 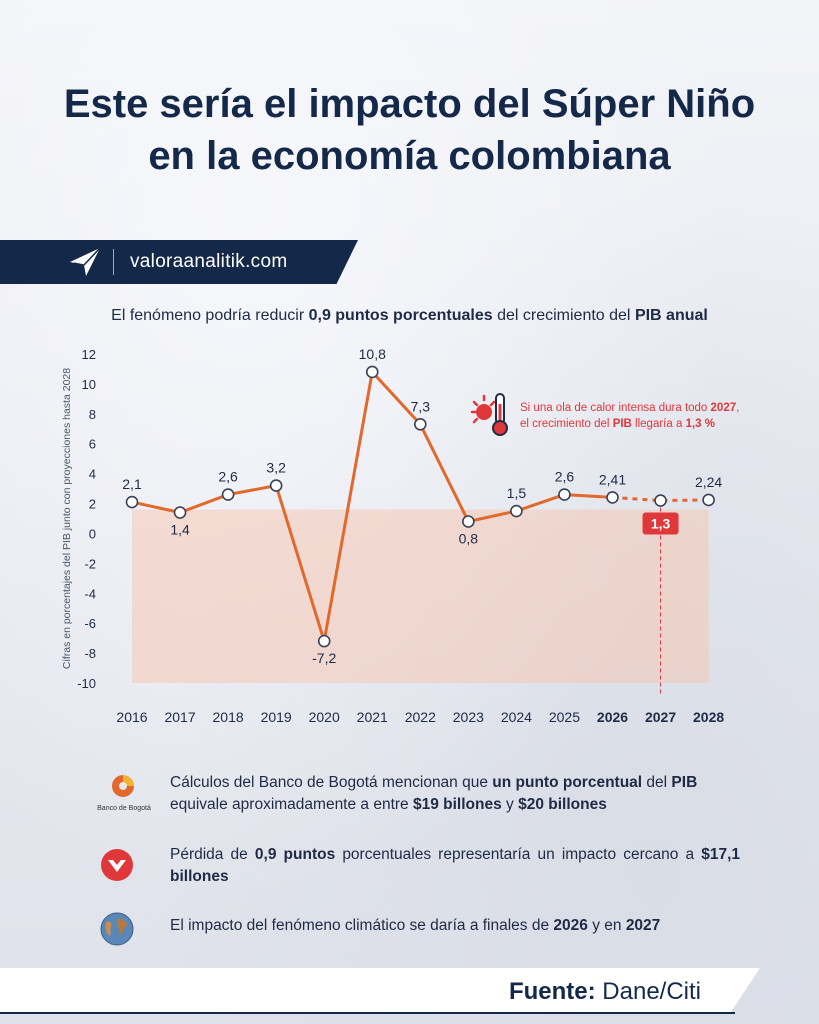 What do you see at coordinates (324, 717) in the screenshot?
I see `x-tick-label: 2020` at bounding box center [324, 717].